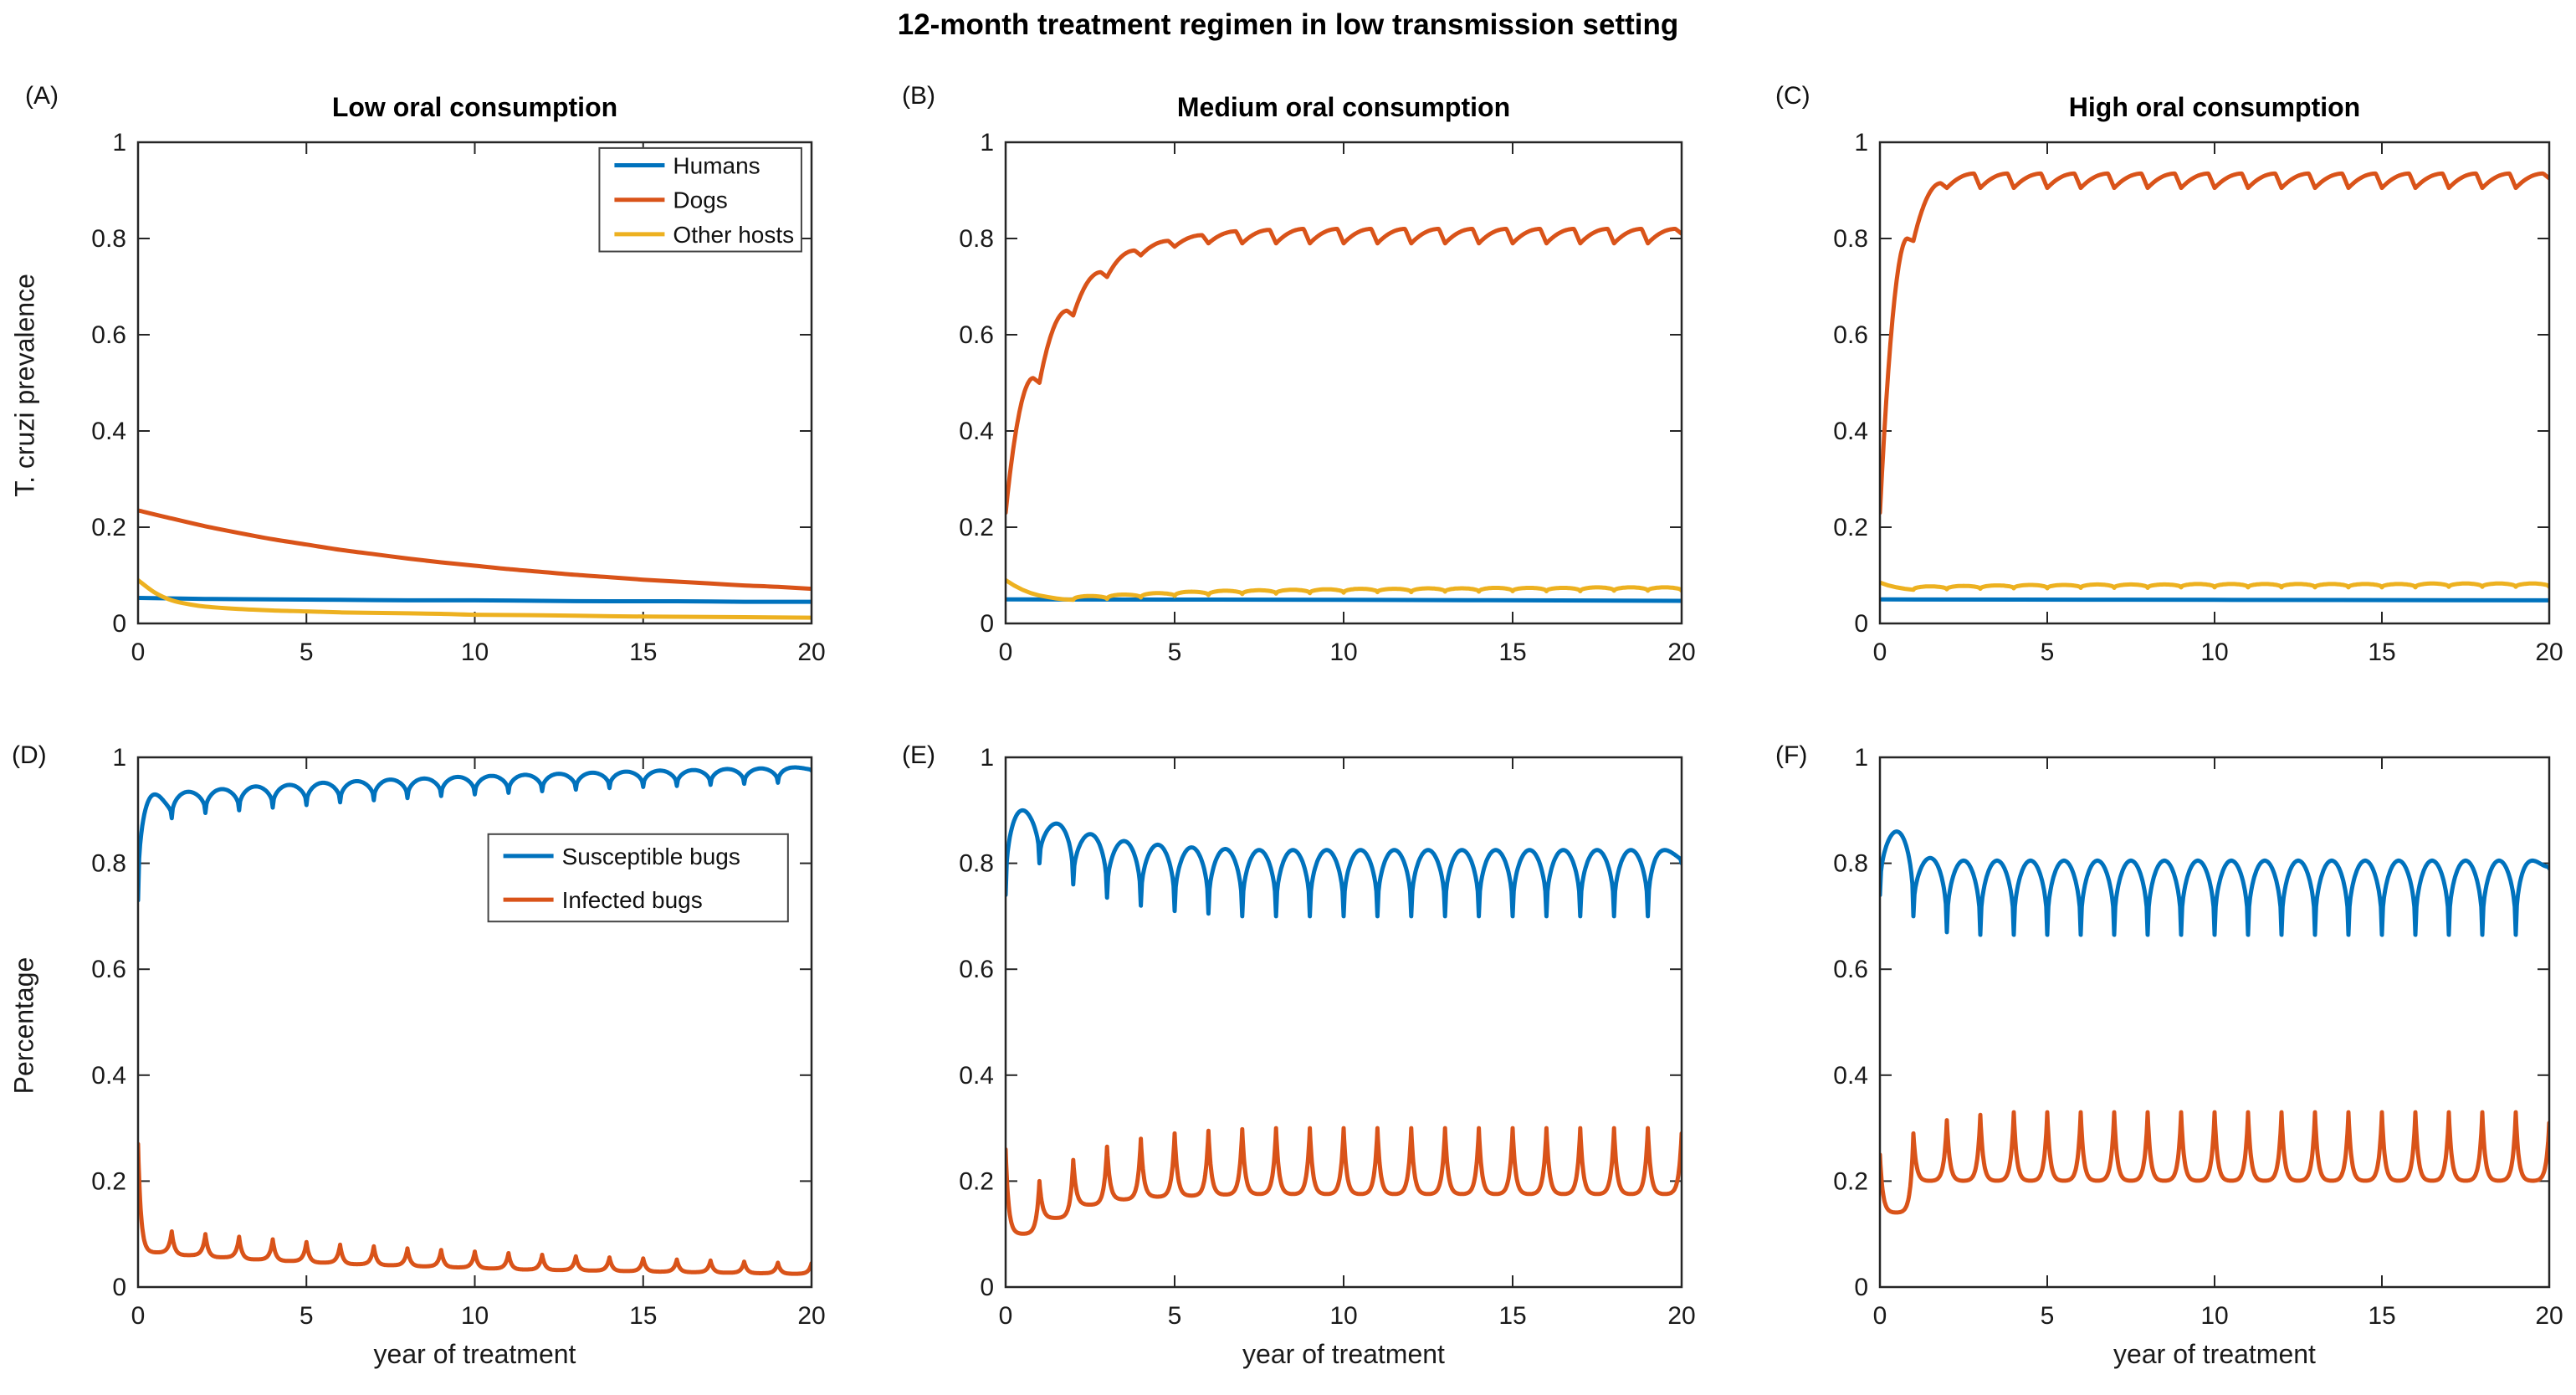  Describe the element at coordinates (651, 856) in the screenshot. I see `legend-entry-label: Susceptible bugs` at that location.